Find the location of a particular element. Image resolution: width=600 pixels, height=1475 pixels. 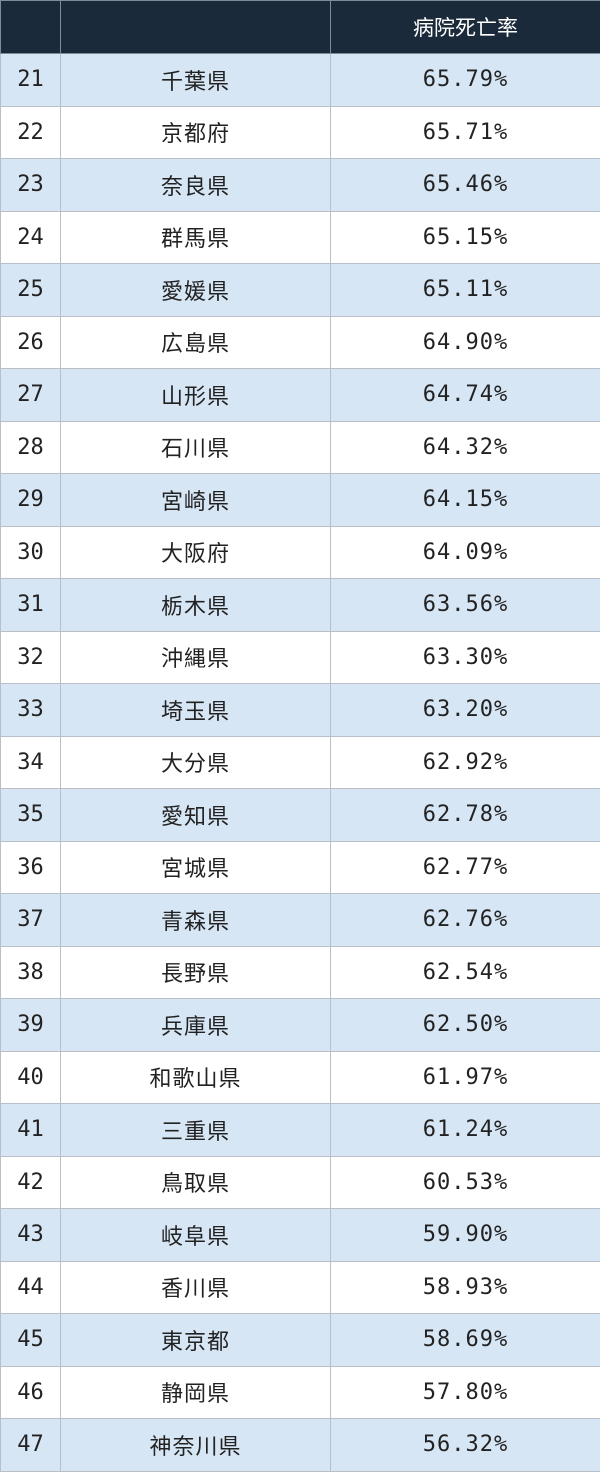

prefecture-cell: 京都府 is located at coordinates (195, 132).